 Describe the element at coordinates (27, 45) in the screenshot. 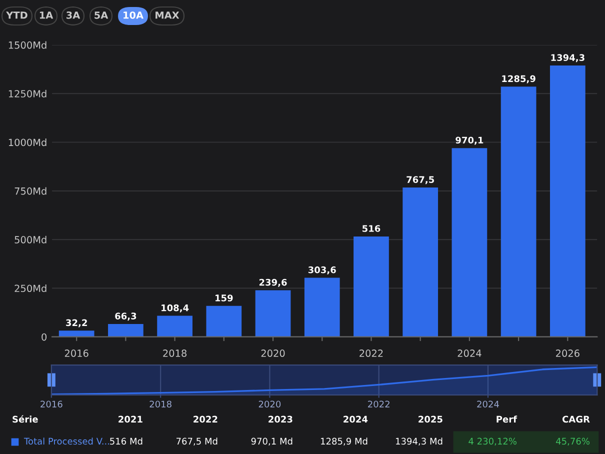

I see `y-tick-label: 1500Md` at that location.